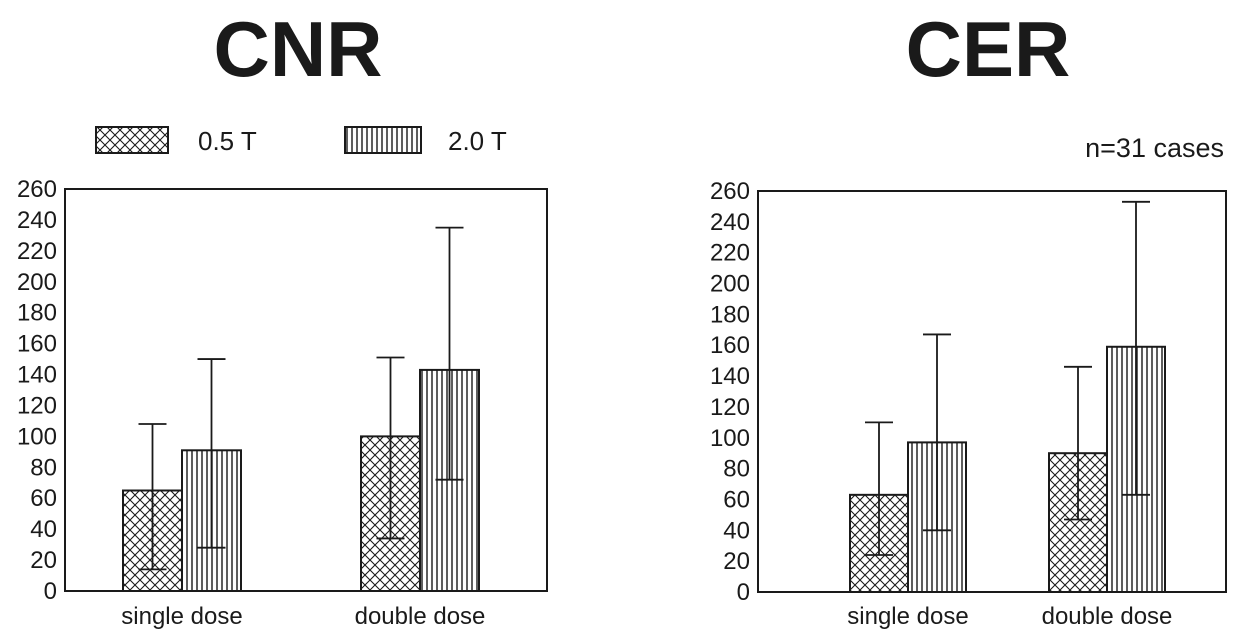 The height and width of the screenshot is (630, 1233). Describe the element at coordinates (477, 141) in the screenshot. I see `legend-label-2-0t: 2.0 T` at that location.